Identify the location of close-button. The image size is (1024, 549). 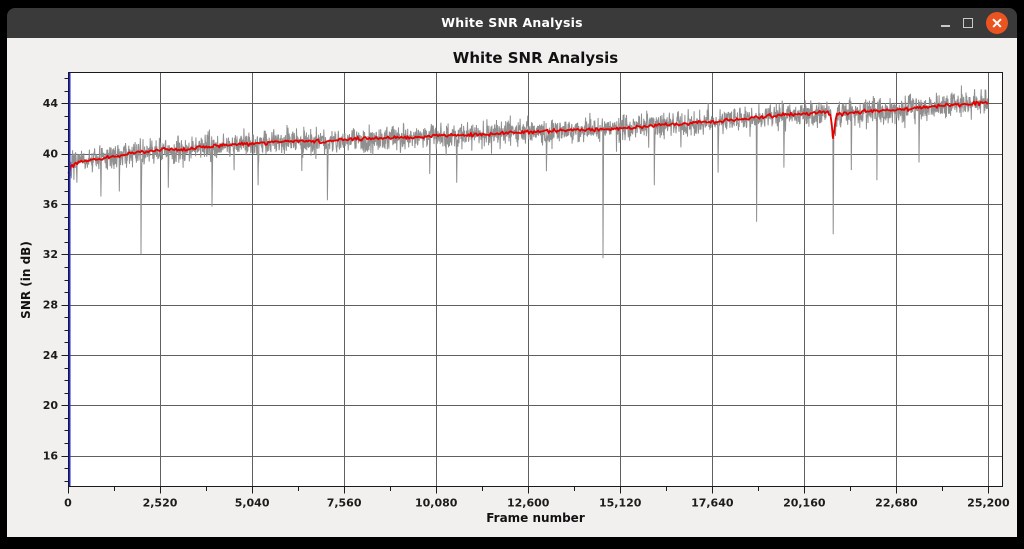
(997, 23).